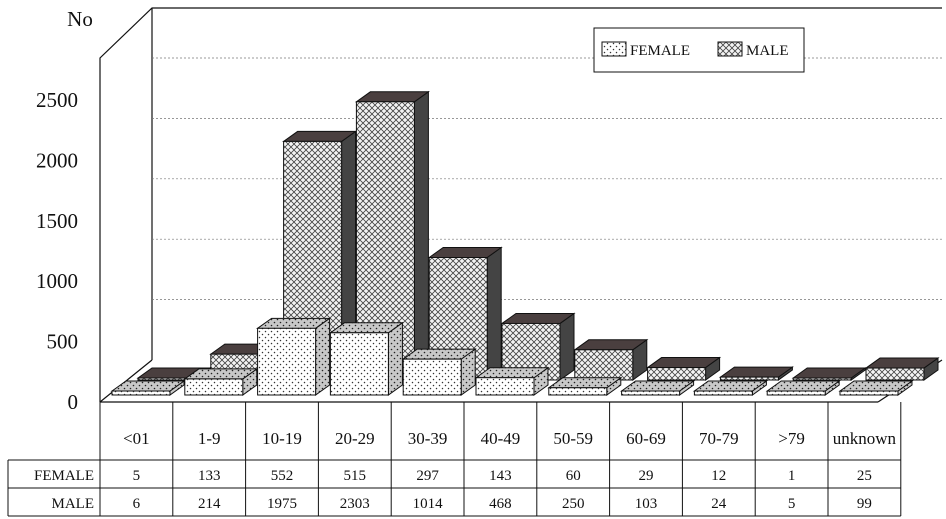 This screenshot has width=946, height=519. I want to click on table-cell: 1014, so click(428, 504).